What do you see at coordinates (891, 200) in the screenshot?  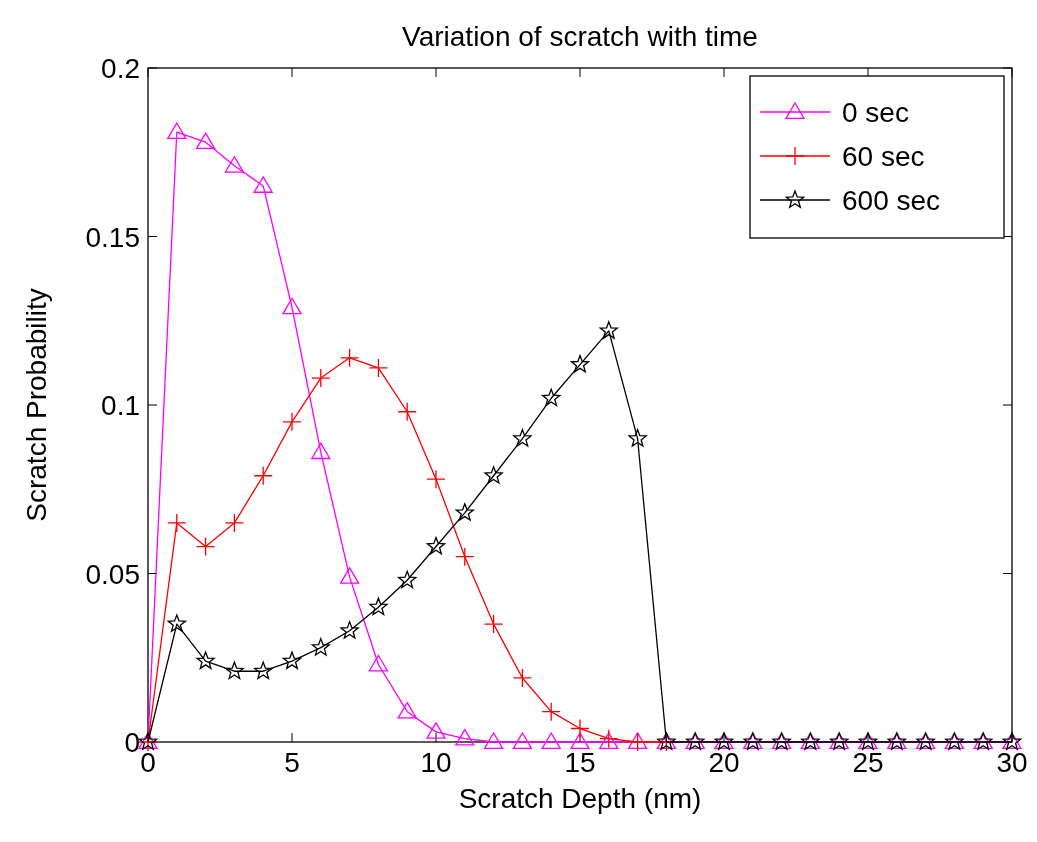 I see `legend-label: 600 sec` at bounding box center [891, 200].